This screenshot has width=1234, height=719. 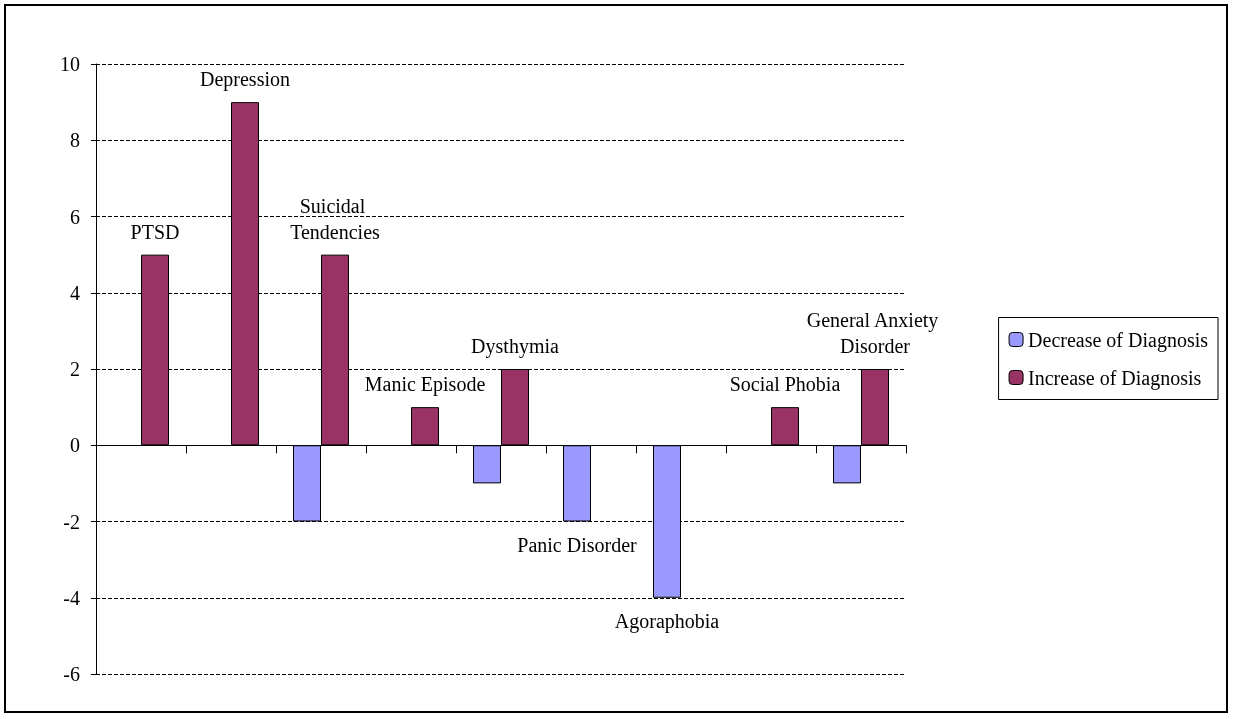 What do you see at coordinates (71, 521) in the screenshot?
I see `y-tick-label: -2` at bounding box center [71, 521].